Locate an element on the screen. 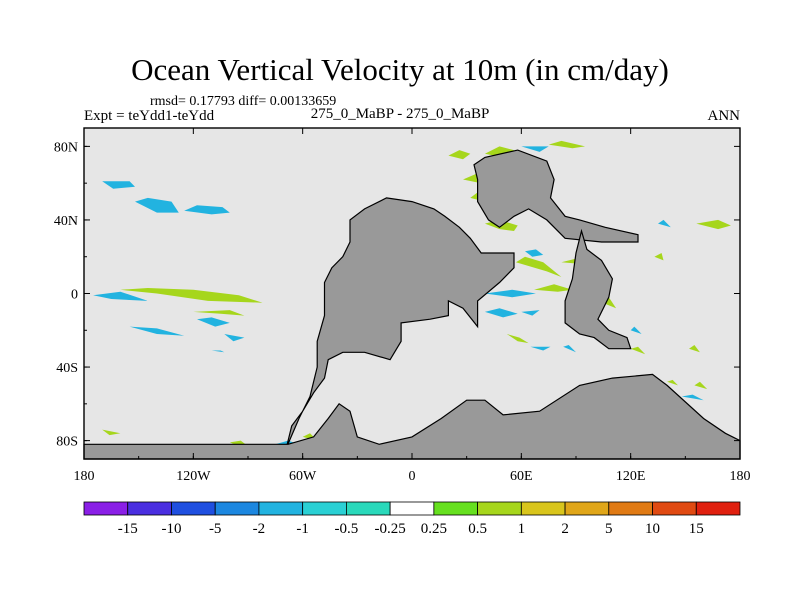 Image resolution: width=800 pixels, height=600 pixels. x-tick-label: 120W is located at coordinates (193, 476).